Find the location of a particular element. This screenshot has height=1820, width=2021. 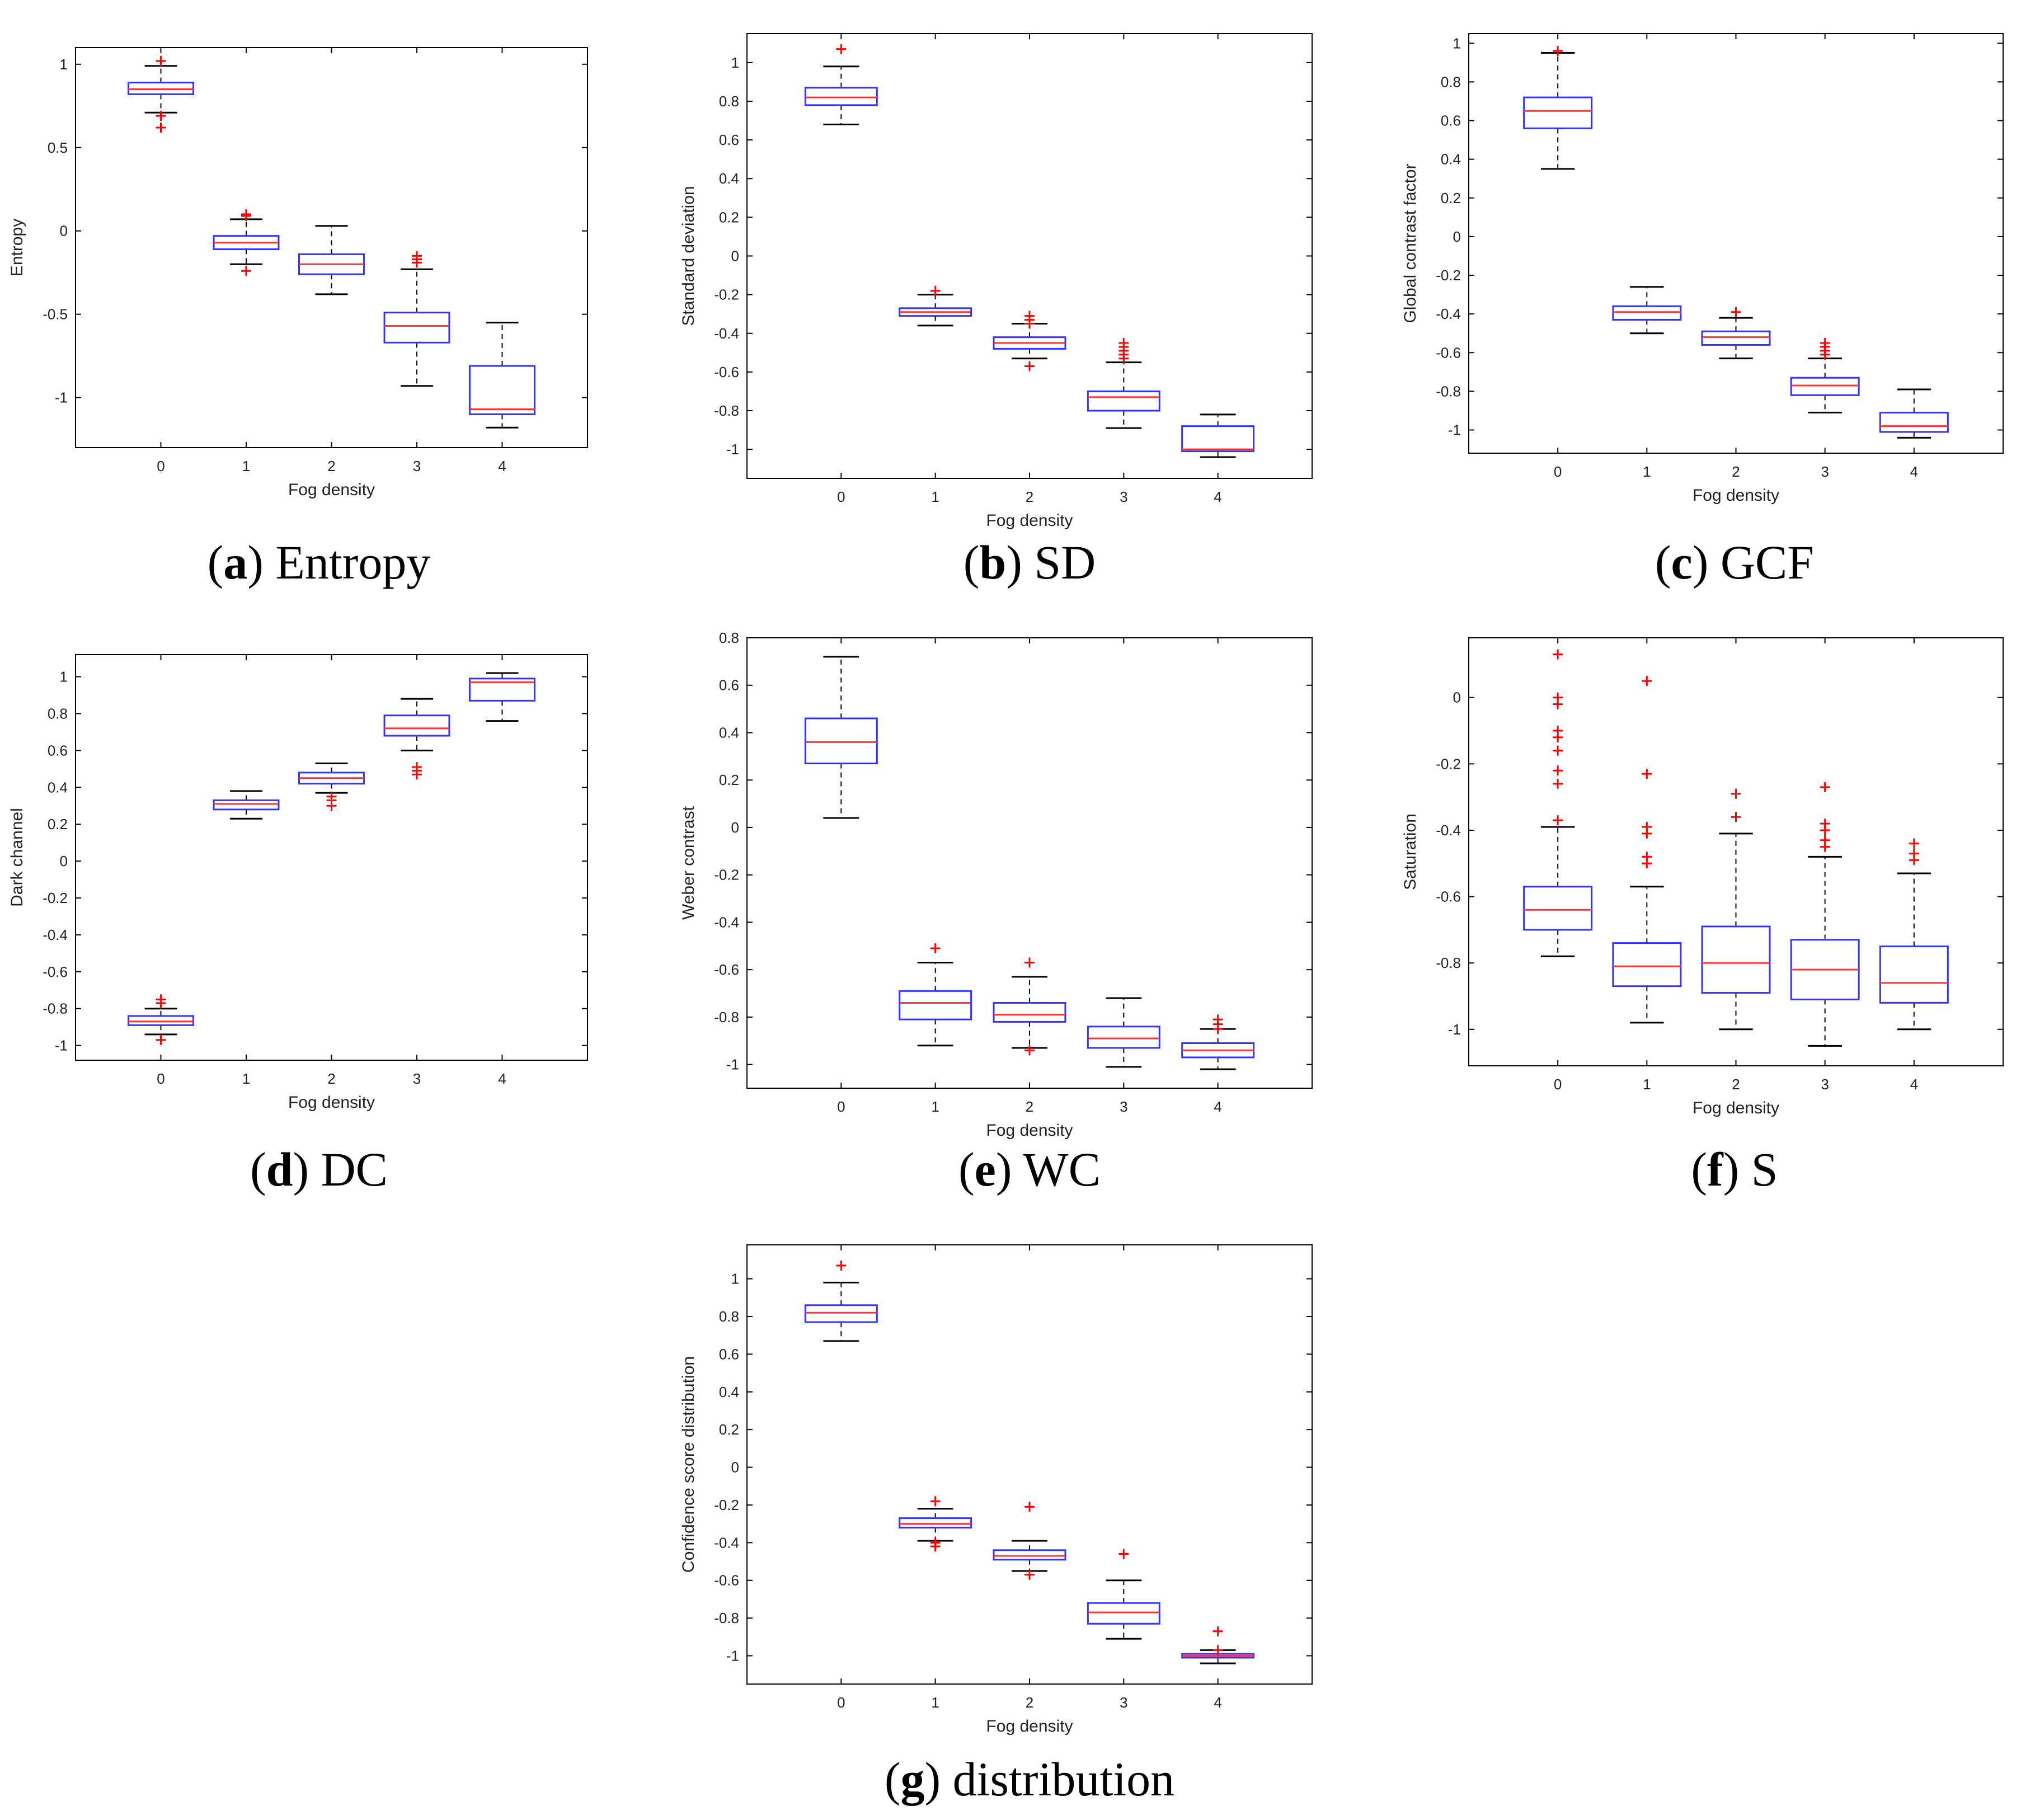

y-axis-label: Entropy is located at coordinates (17, 247).